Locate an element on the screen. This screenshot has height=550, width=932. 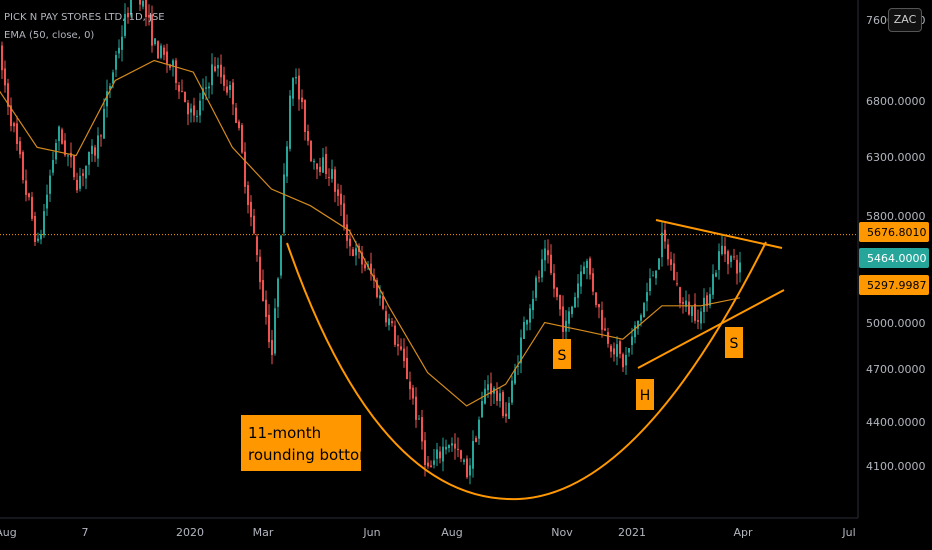
price-axis-label: 6300.0000 is located at coordinates (896, 157).